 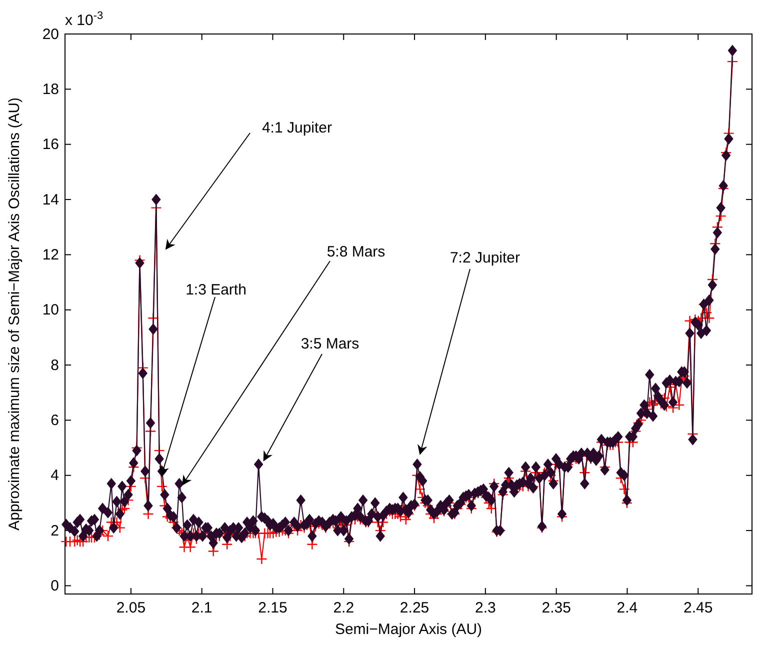 What do you see at coordinates (556, 608) in the screenshot?
I see `x-tick-label: 2.35` at bounding box center [556, 608].